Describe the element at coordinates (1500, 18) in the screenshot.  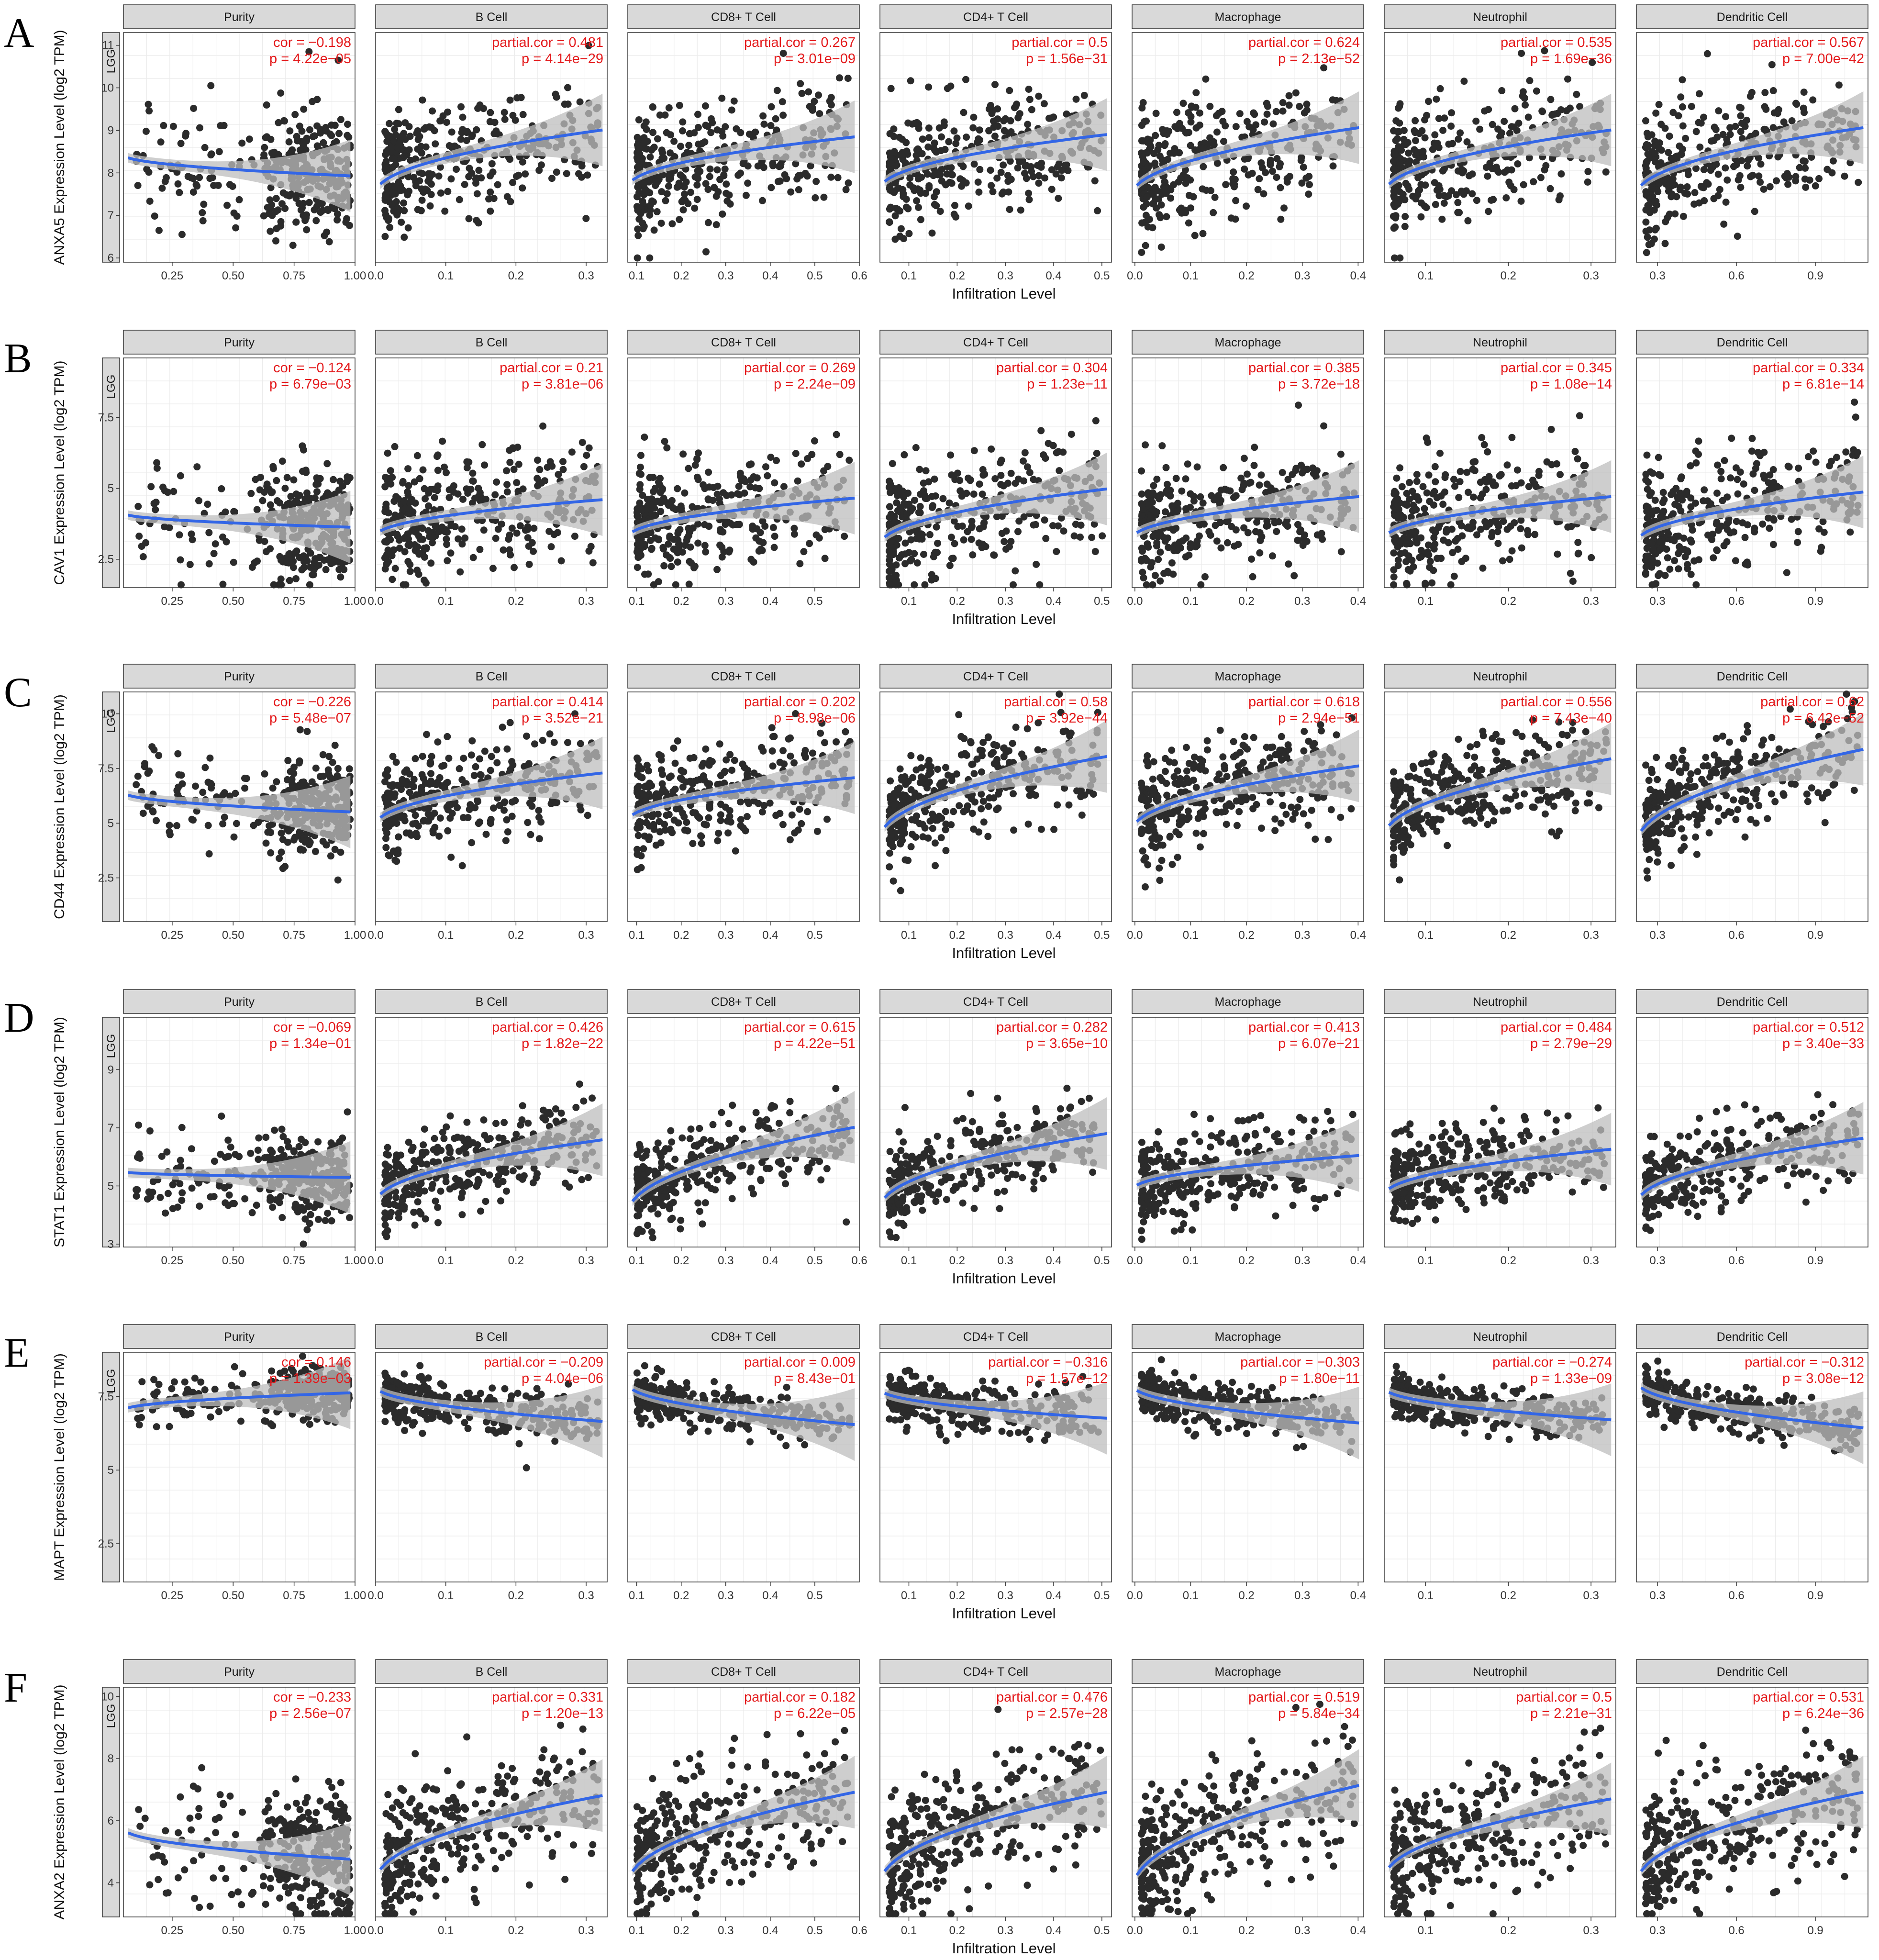
I see `panel-strip-label: Neutrophil` at that location.